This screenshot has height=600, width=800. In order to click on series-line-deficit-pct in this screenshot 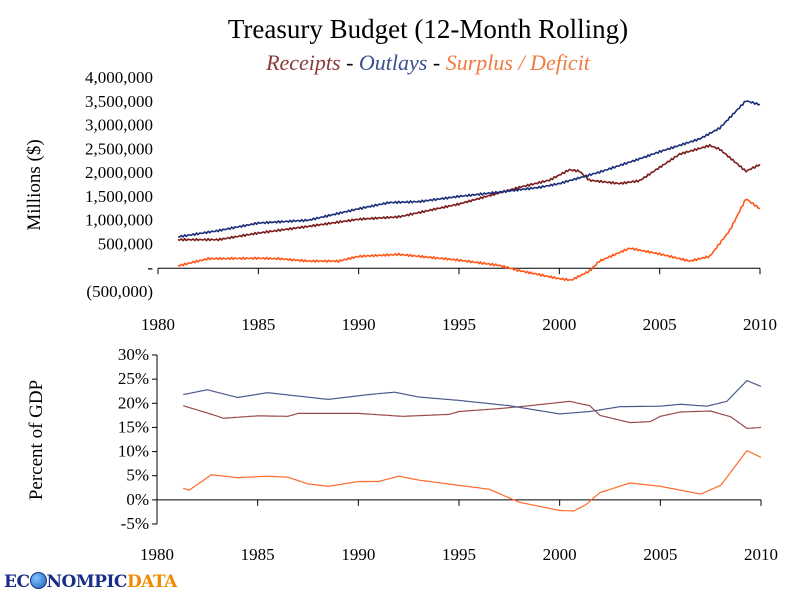, I will do `click(472, 481)`.